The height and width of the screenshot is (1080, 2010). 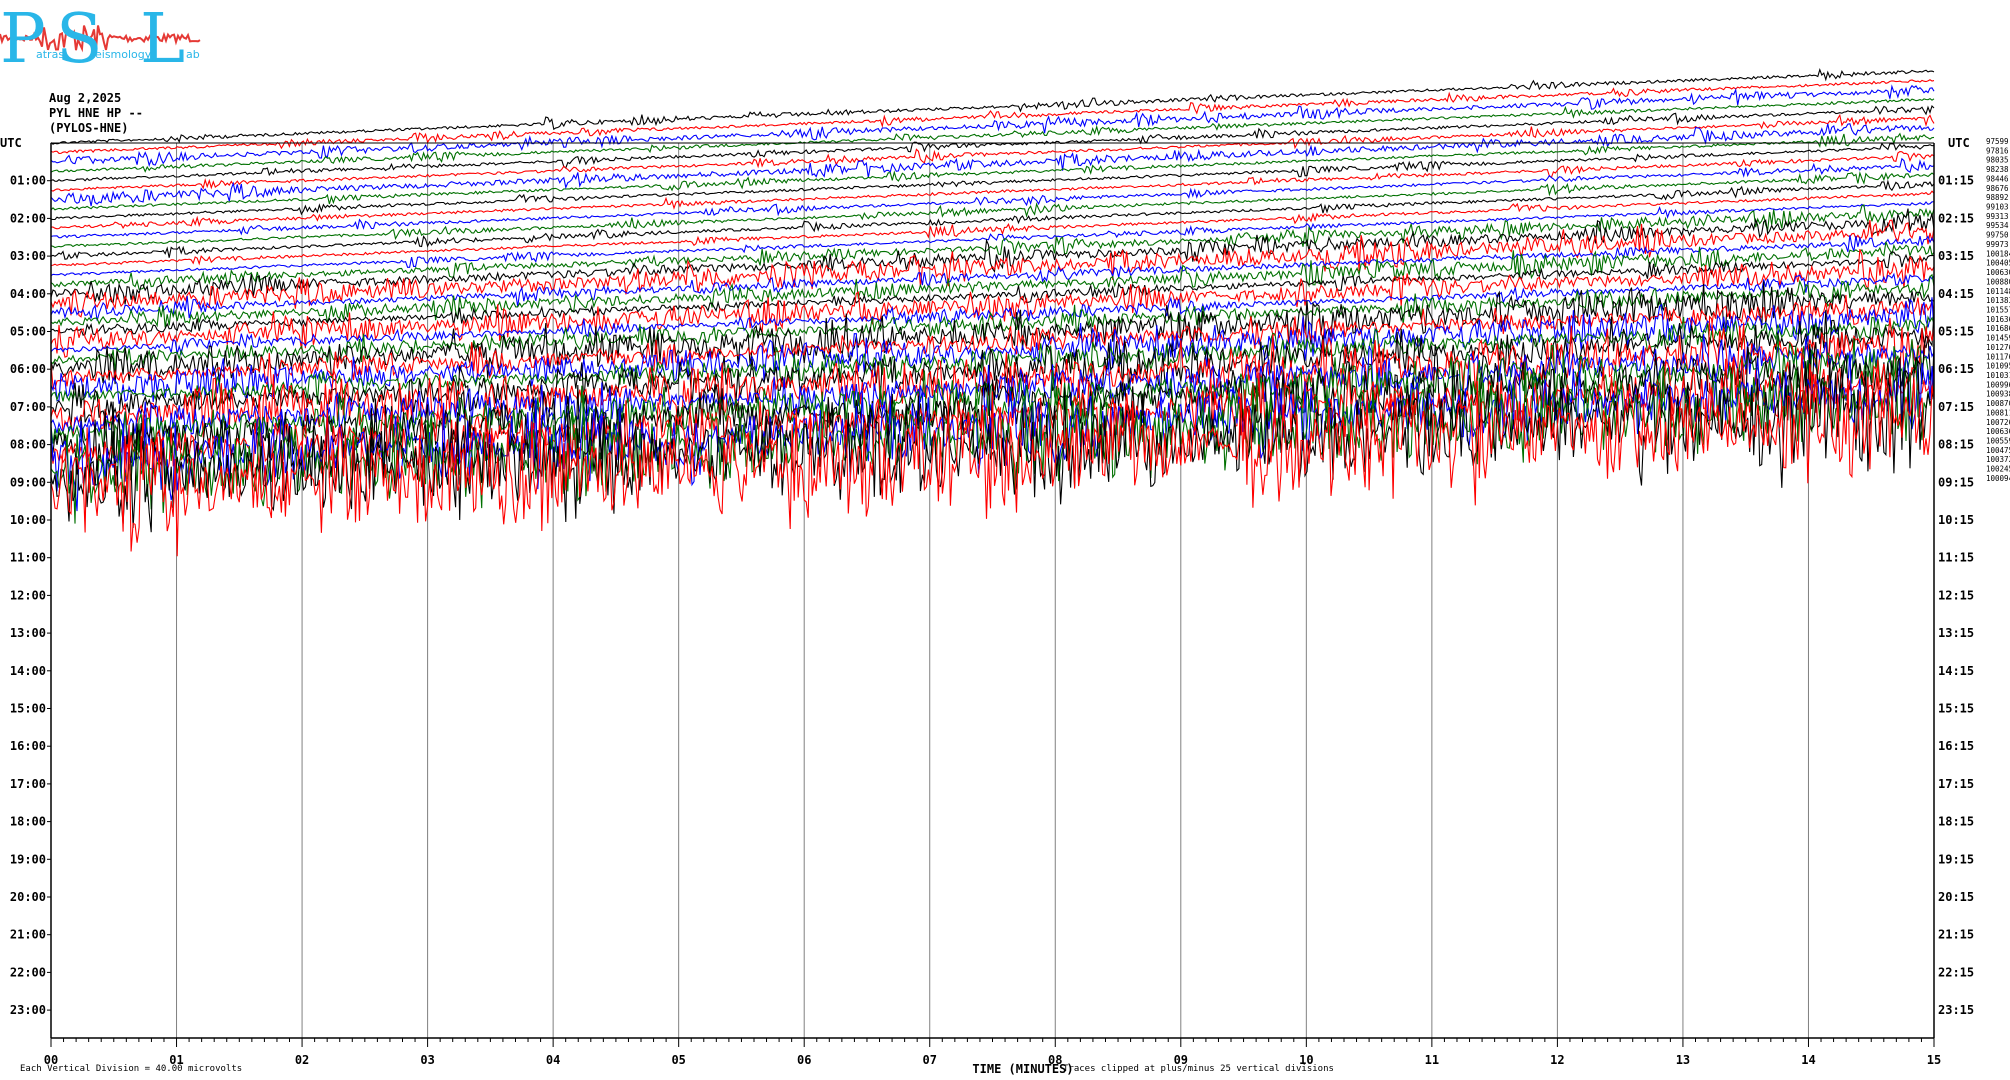 What do you see at coordinates (28, 671) in the screenshot?
I see `left-hour-label: 14:00` at bounding box center [28, 671].